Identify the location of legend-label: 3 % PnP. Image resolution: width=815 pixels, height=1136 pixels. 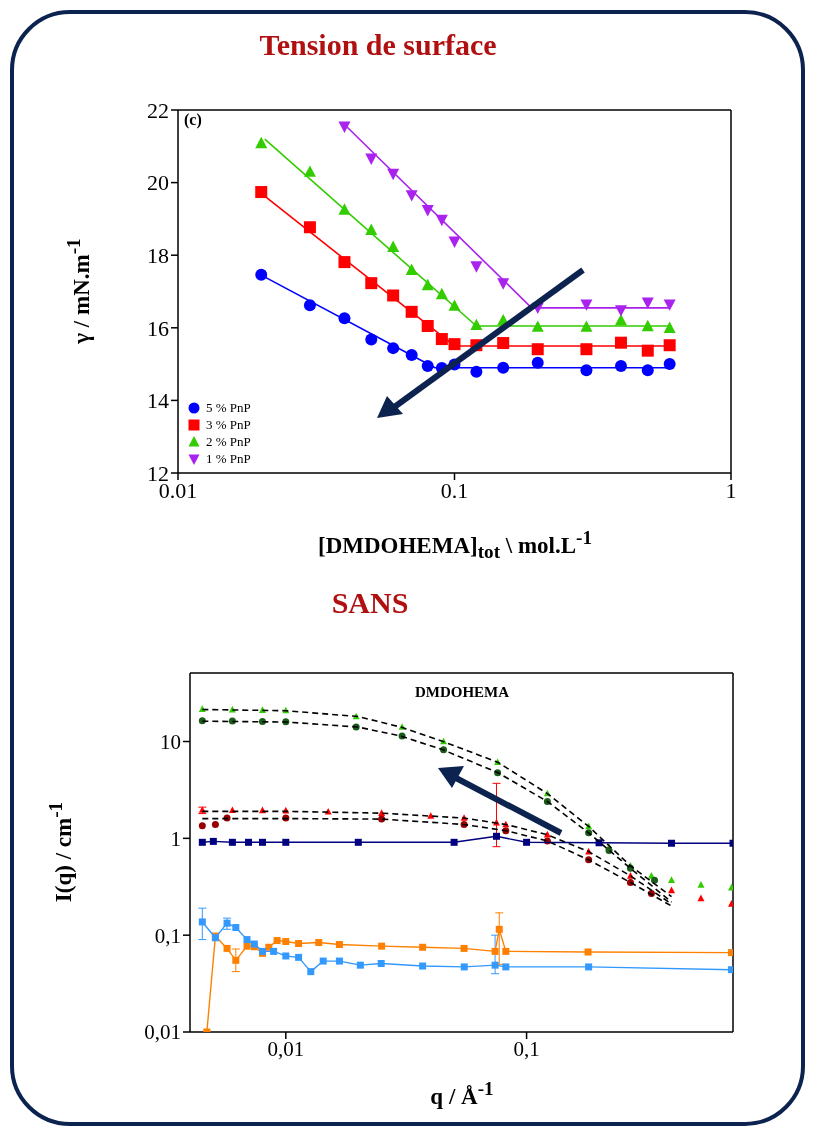
(228, 424).